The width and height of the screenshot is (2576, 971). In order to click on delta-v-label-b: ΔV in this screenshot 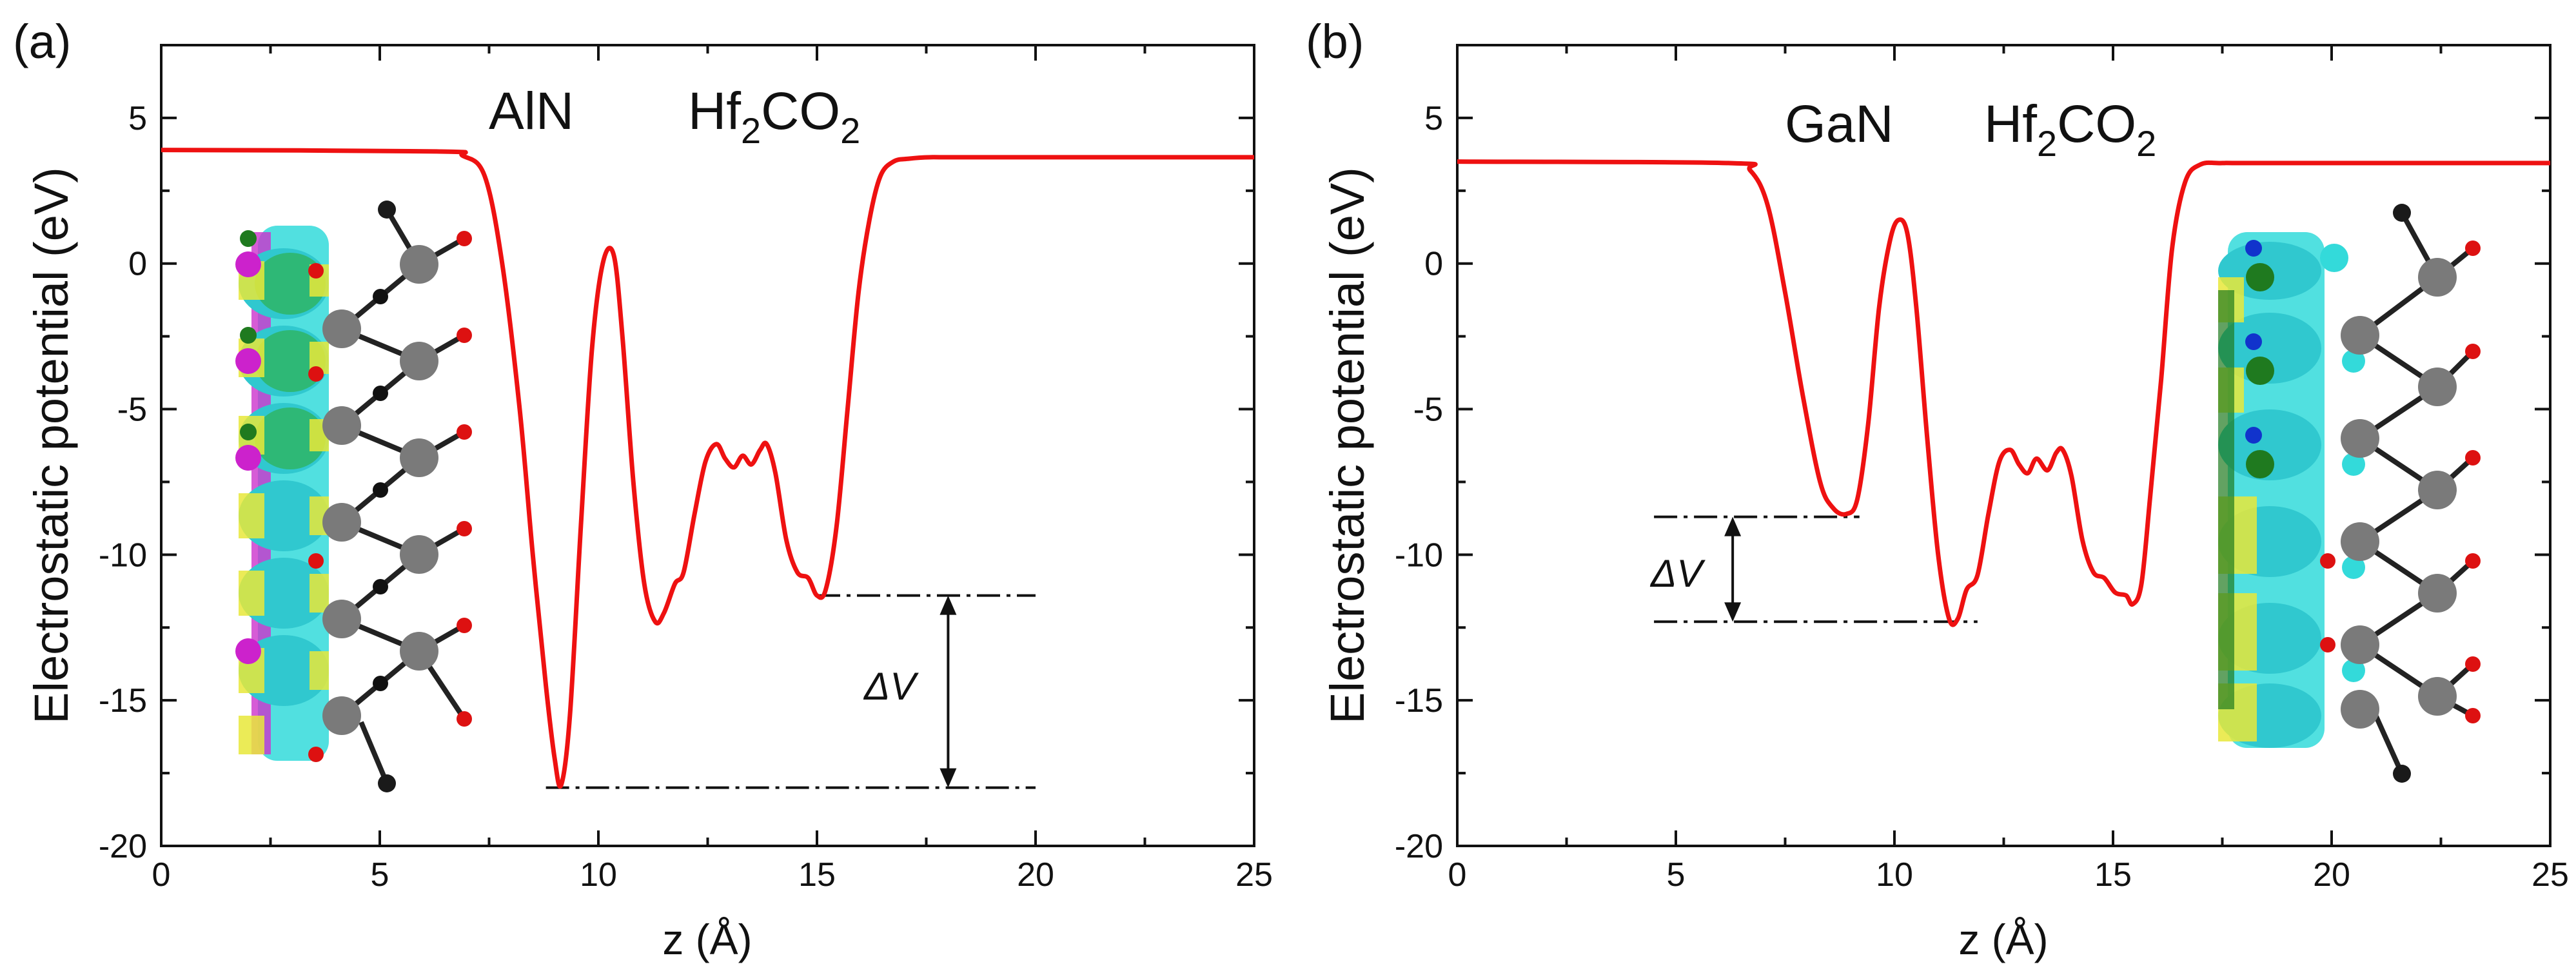, I will do `click(1678, 573)`.